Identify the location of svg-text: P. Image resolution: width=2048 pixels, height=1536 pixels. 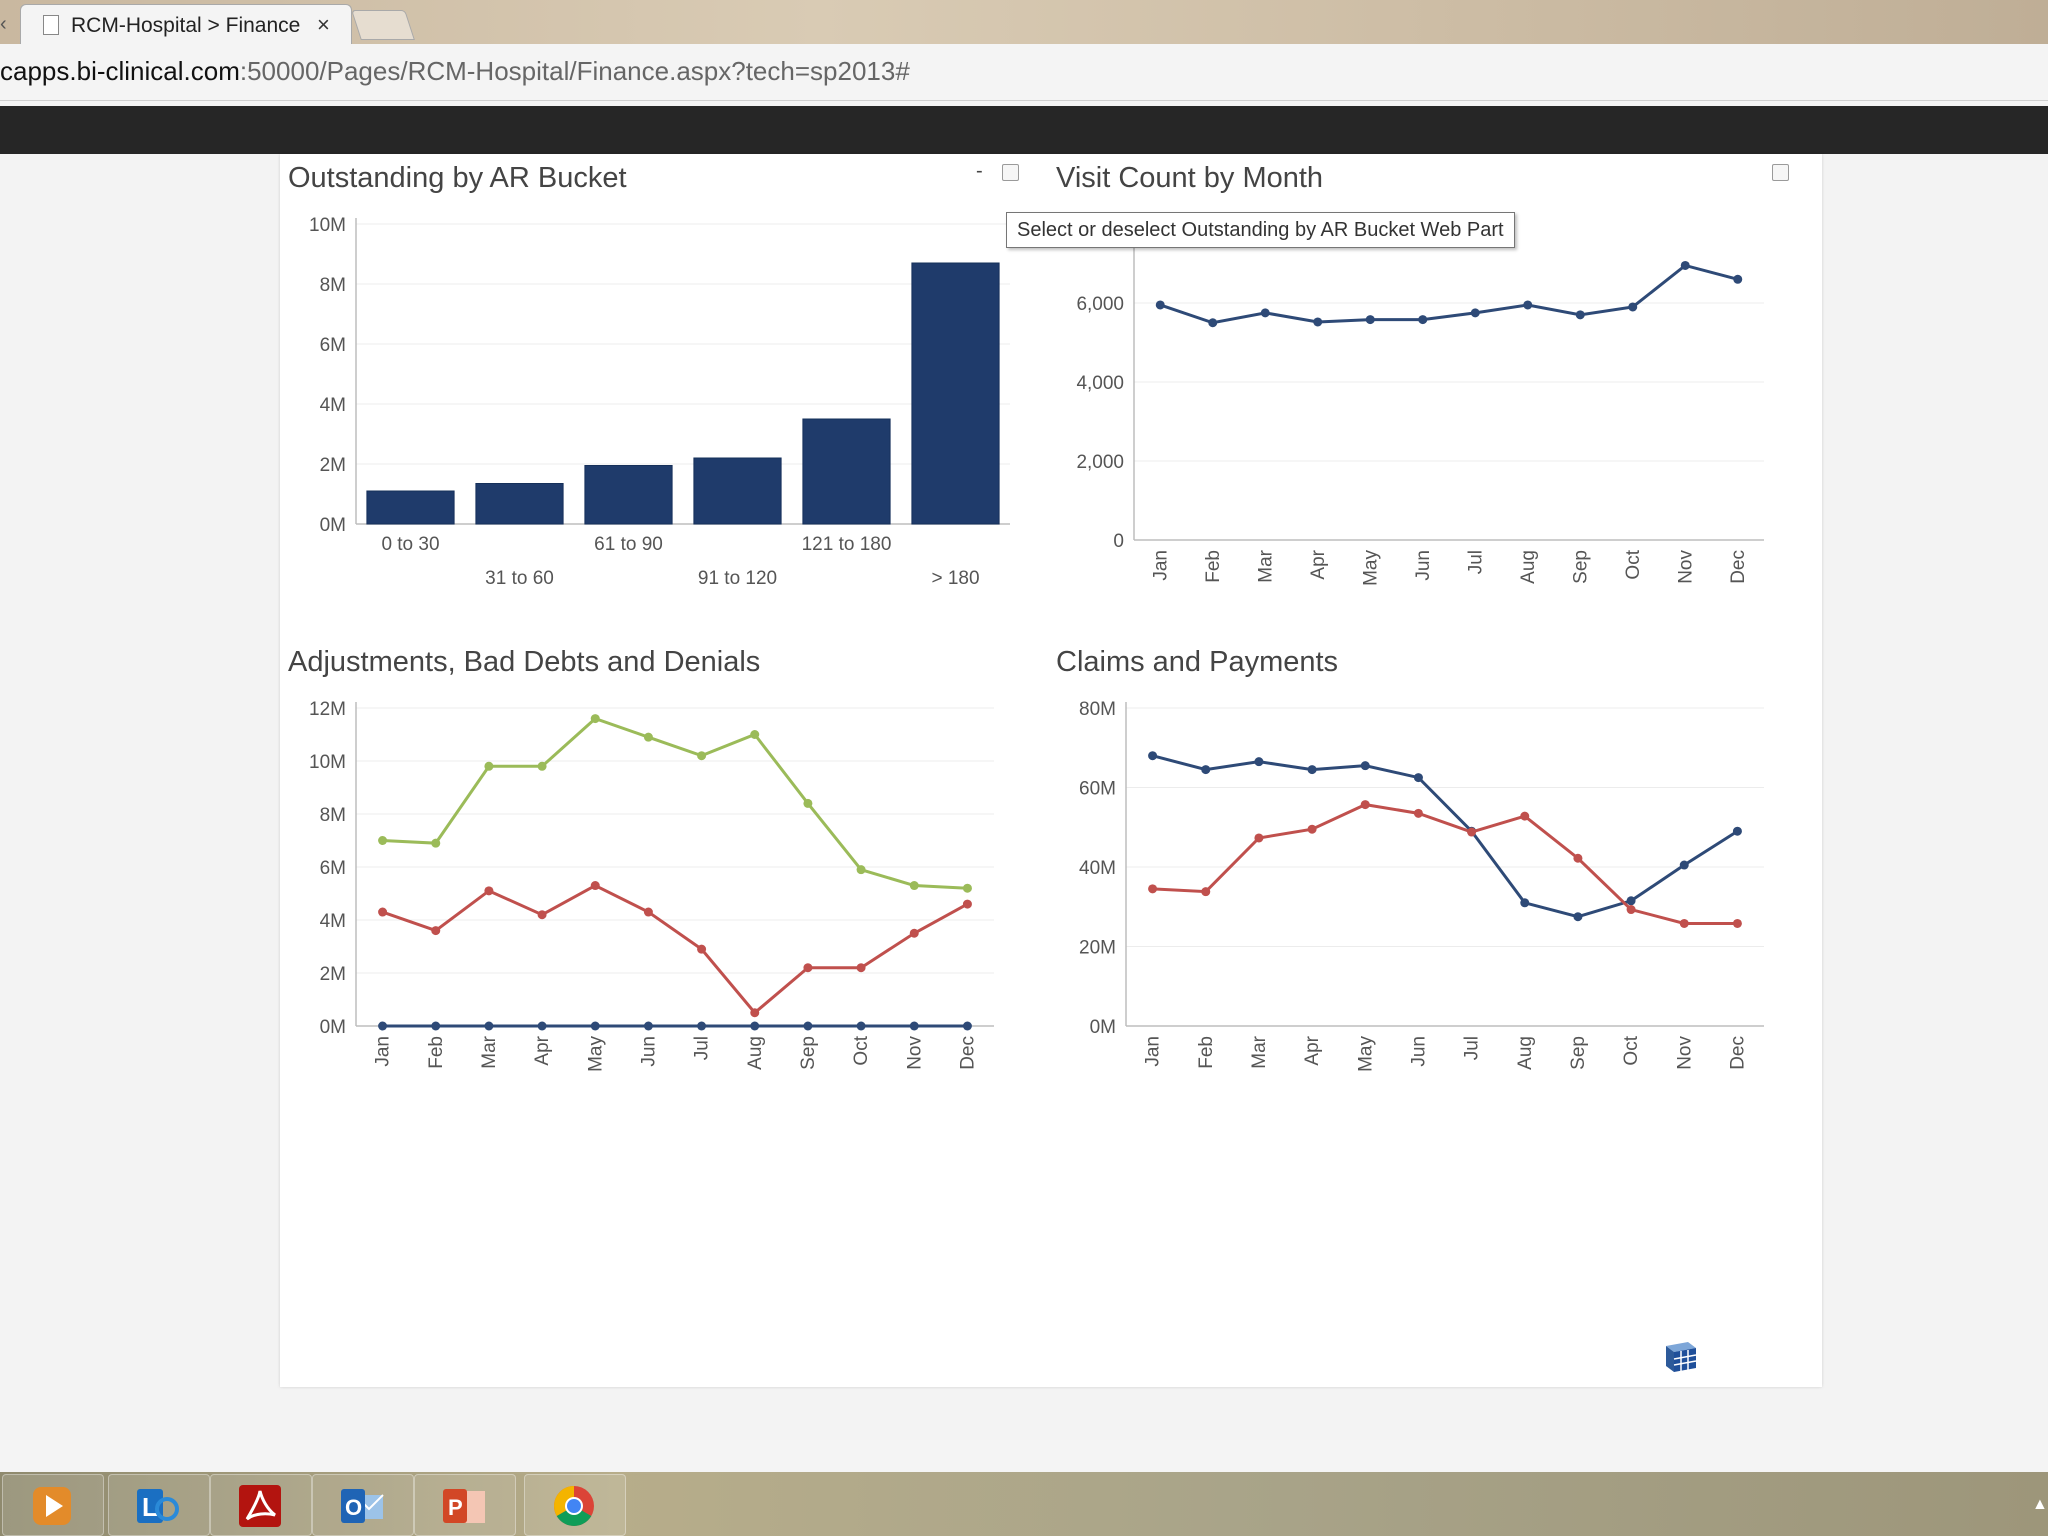
(455, 1507).